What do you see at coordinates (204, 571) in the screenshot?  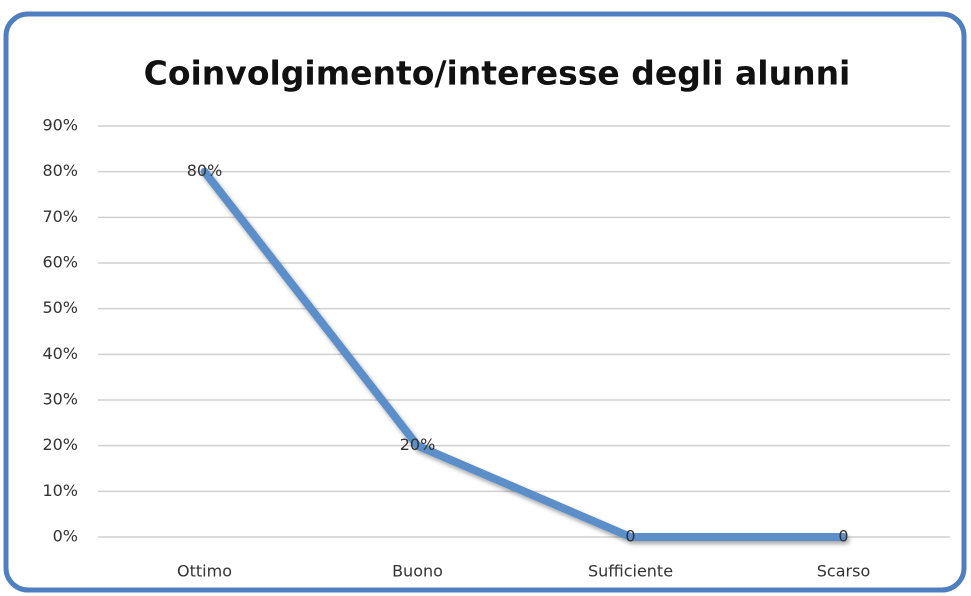 I see `x-tick-label: Ottimo` at bounding box center [204, 571].